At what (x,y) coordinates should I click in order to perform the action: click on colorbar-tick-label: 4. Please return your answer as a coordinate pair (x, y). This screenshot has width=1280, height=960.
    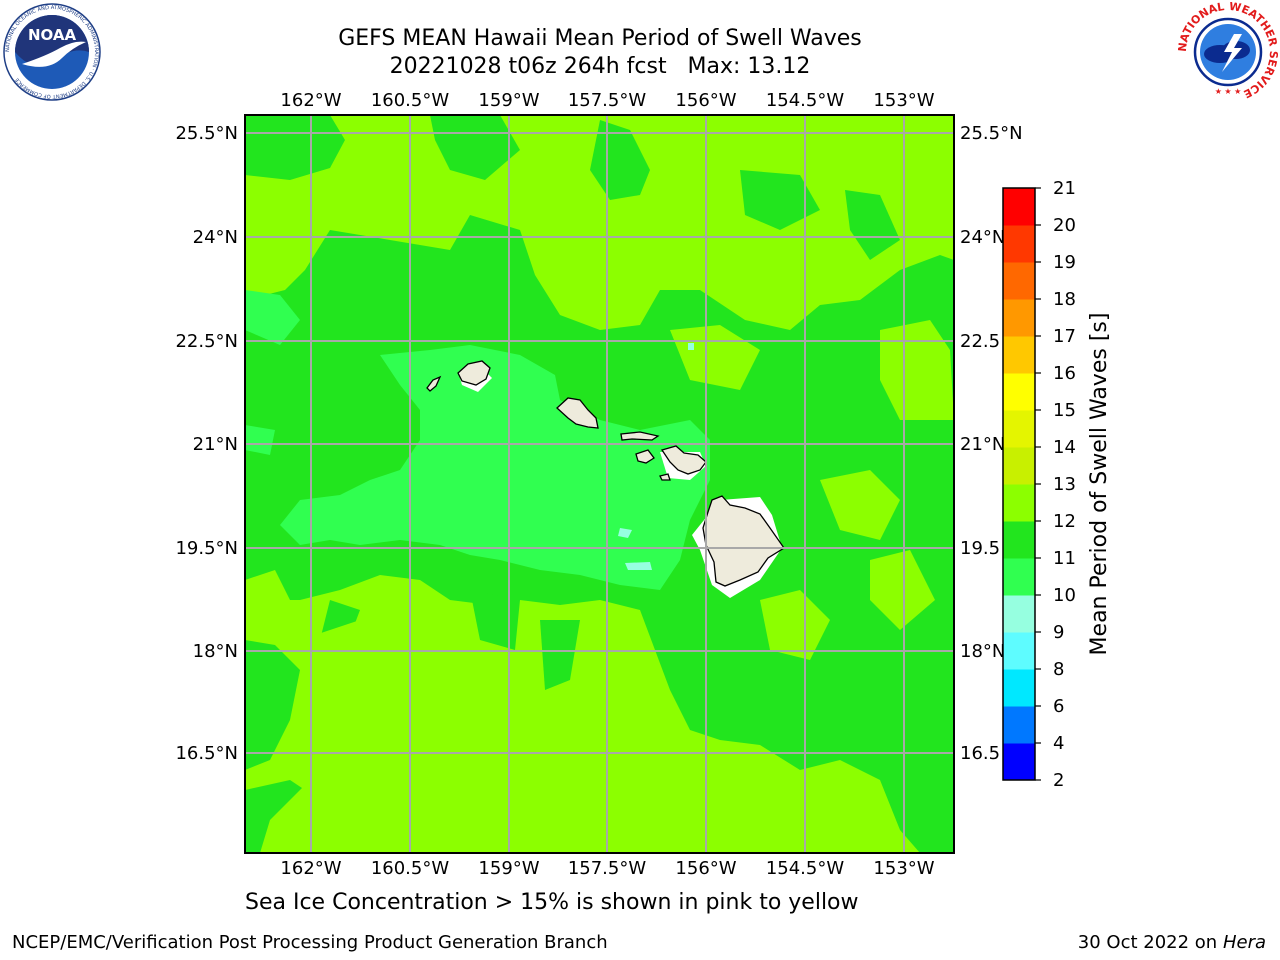
    Looking at the image, I should click on (1058, 743).